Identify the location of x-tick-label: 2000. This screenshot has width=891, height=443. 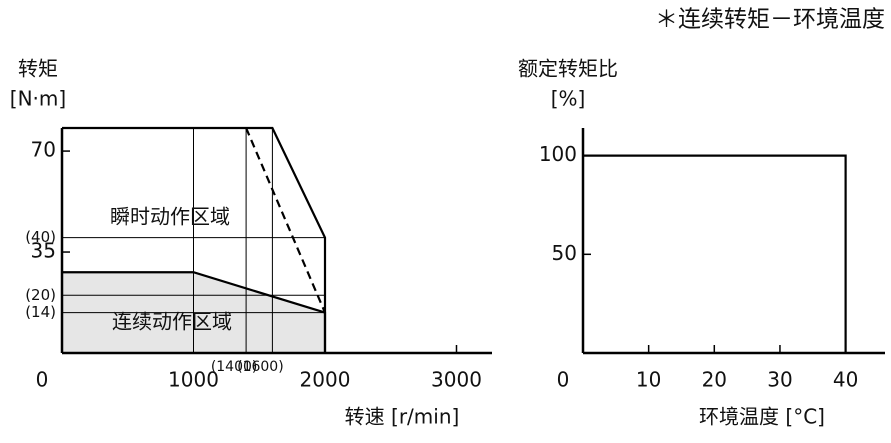
(325, 380).